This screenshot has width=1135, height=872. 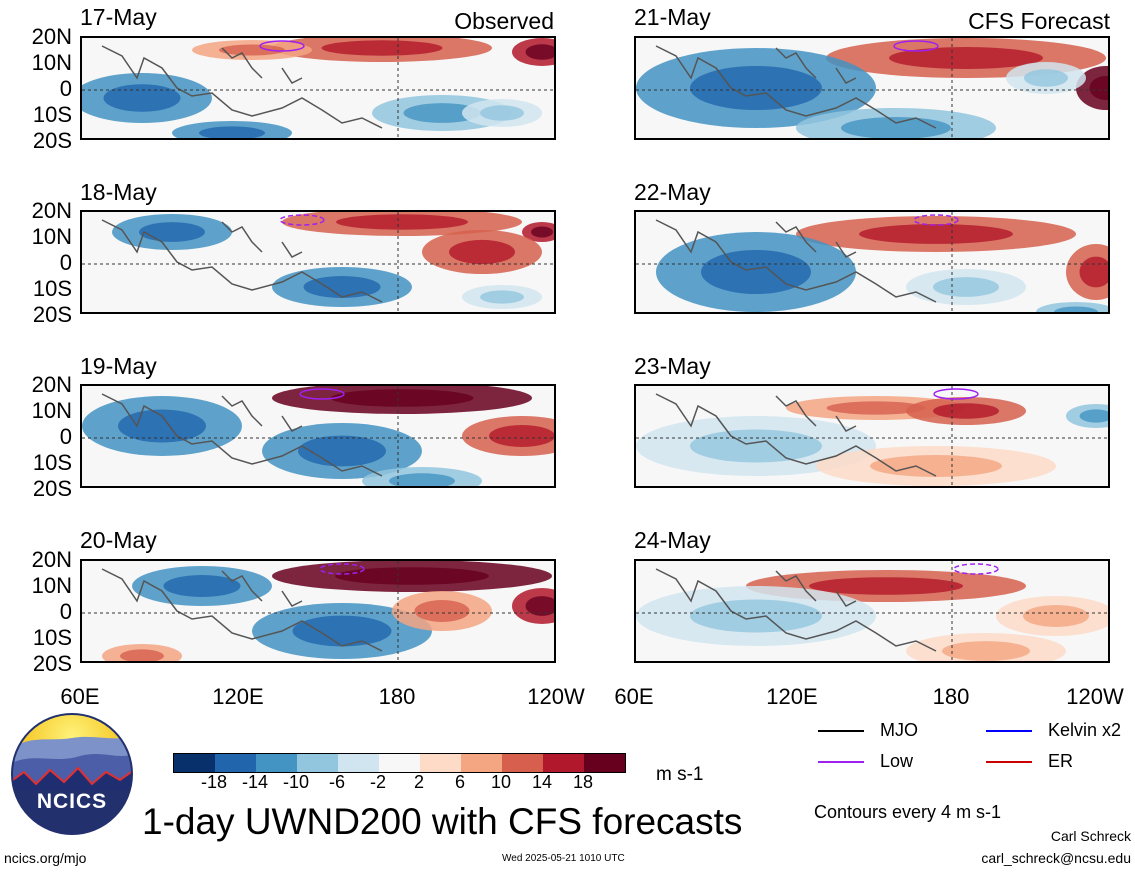 What do you see at coordinates (336, 782) in the screenshot?
I see `colorbar-tick: -6` at bounding box center [336, 782].